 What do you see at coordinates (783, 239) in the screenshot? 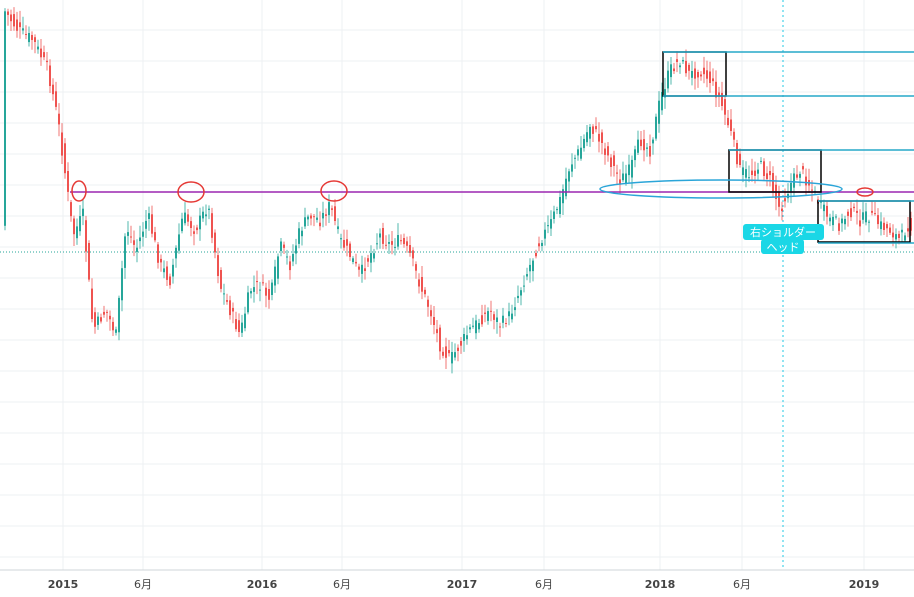
I see `annotation-badge: 右ショルダー ヘッド` at bounding box center [783, 239].